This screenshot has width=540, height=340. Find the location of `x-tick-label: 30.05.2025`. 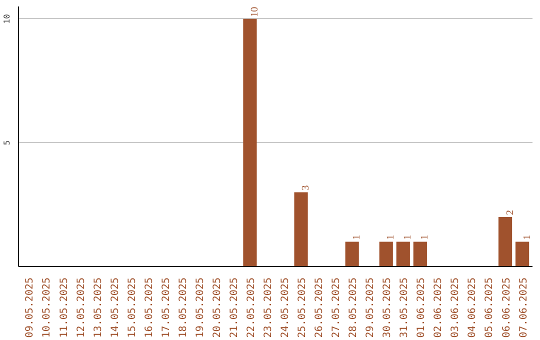

x-tick-label: 30.05.2025 is located at coordinates (388, 307).